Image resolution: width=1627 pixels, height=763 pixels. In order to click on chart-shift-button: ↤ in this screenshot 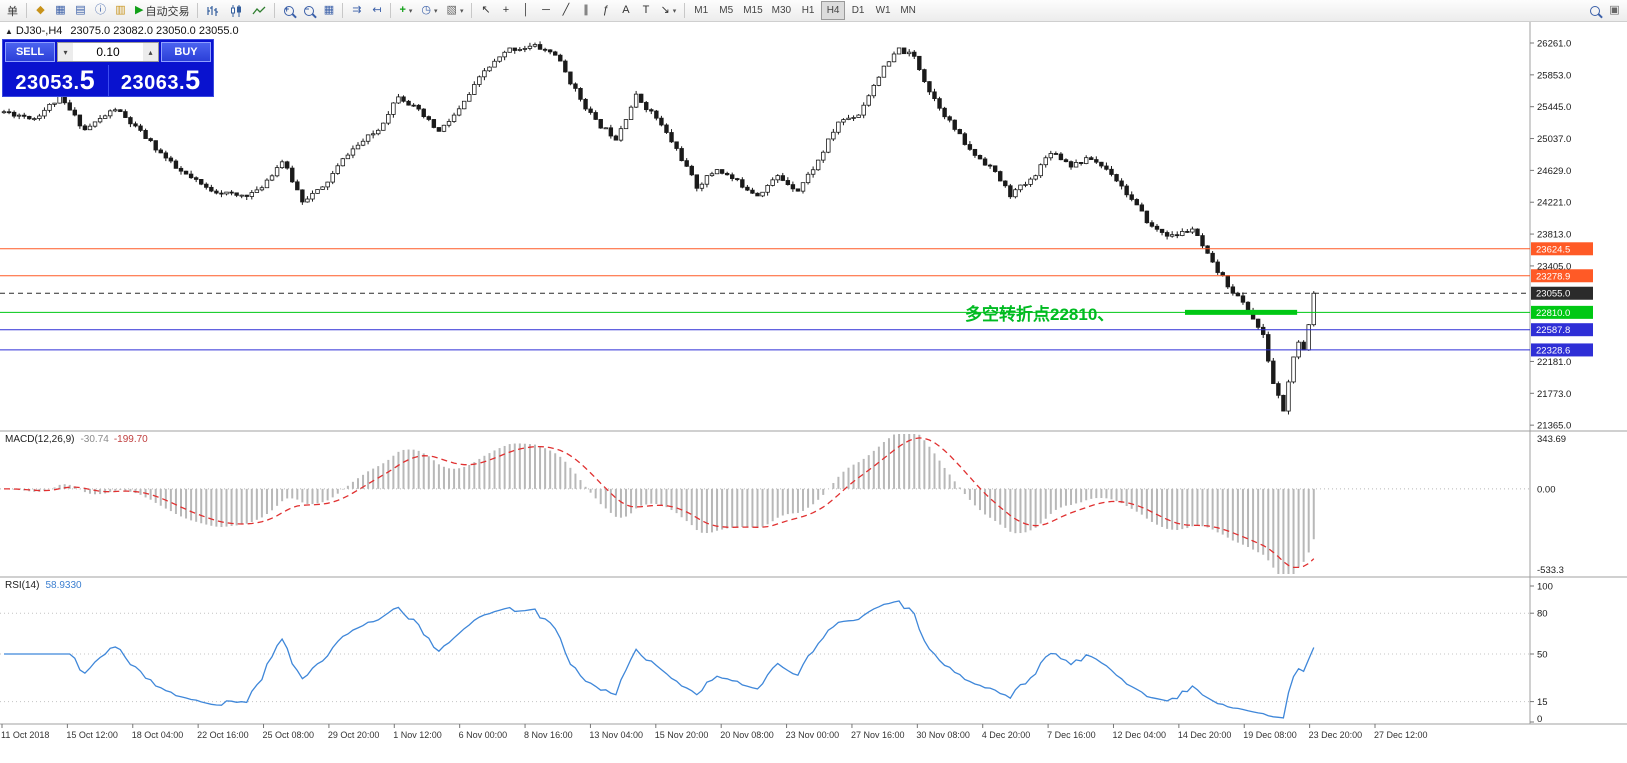, I will do `click(376, 10)`.